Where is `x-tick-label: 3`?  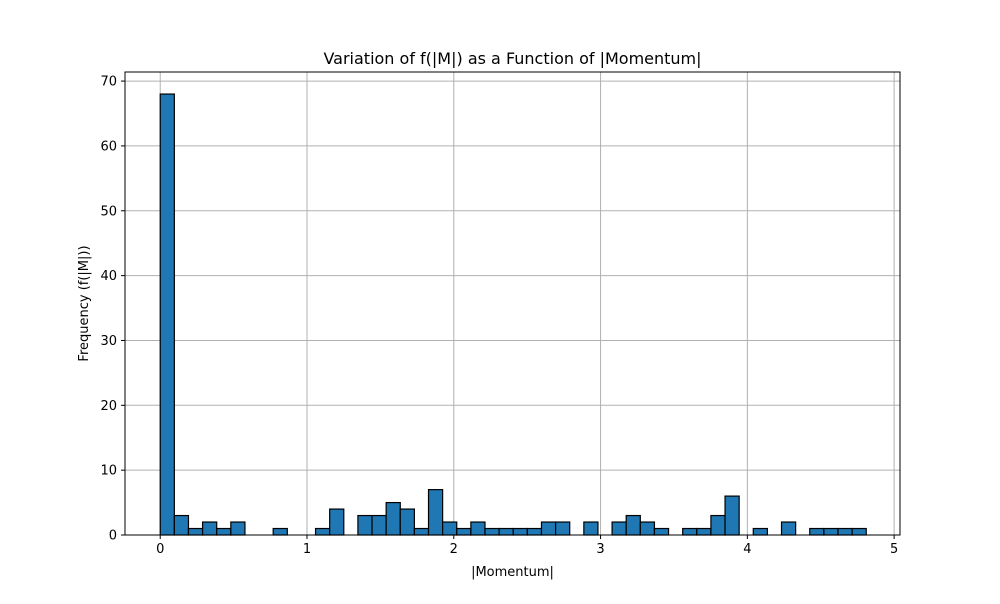
x-tick-label: 3 is located at coordinates (600, 549).